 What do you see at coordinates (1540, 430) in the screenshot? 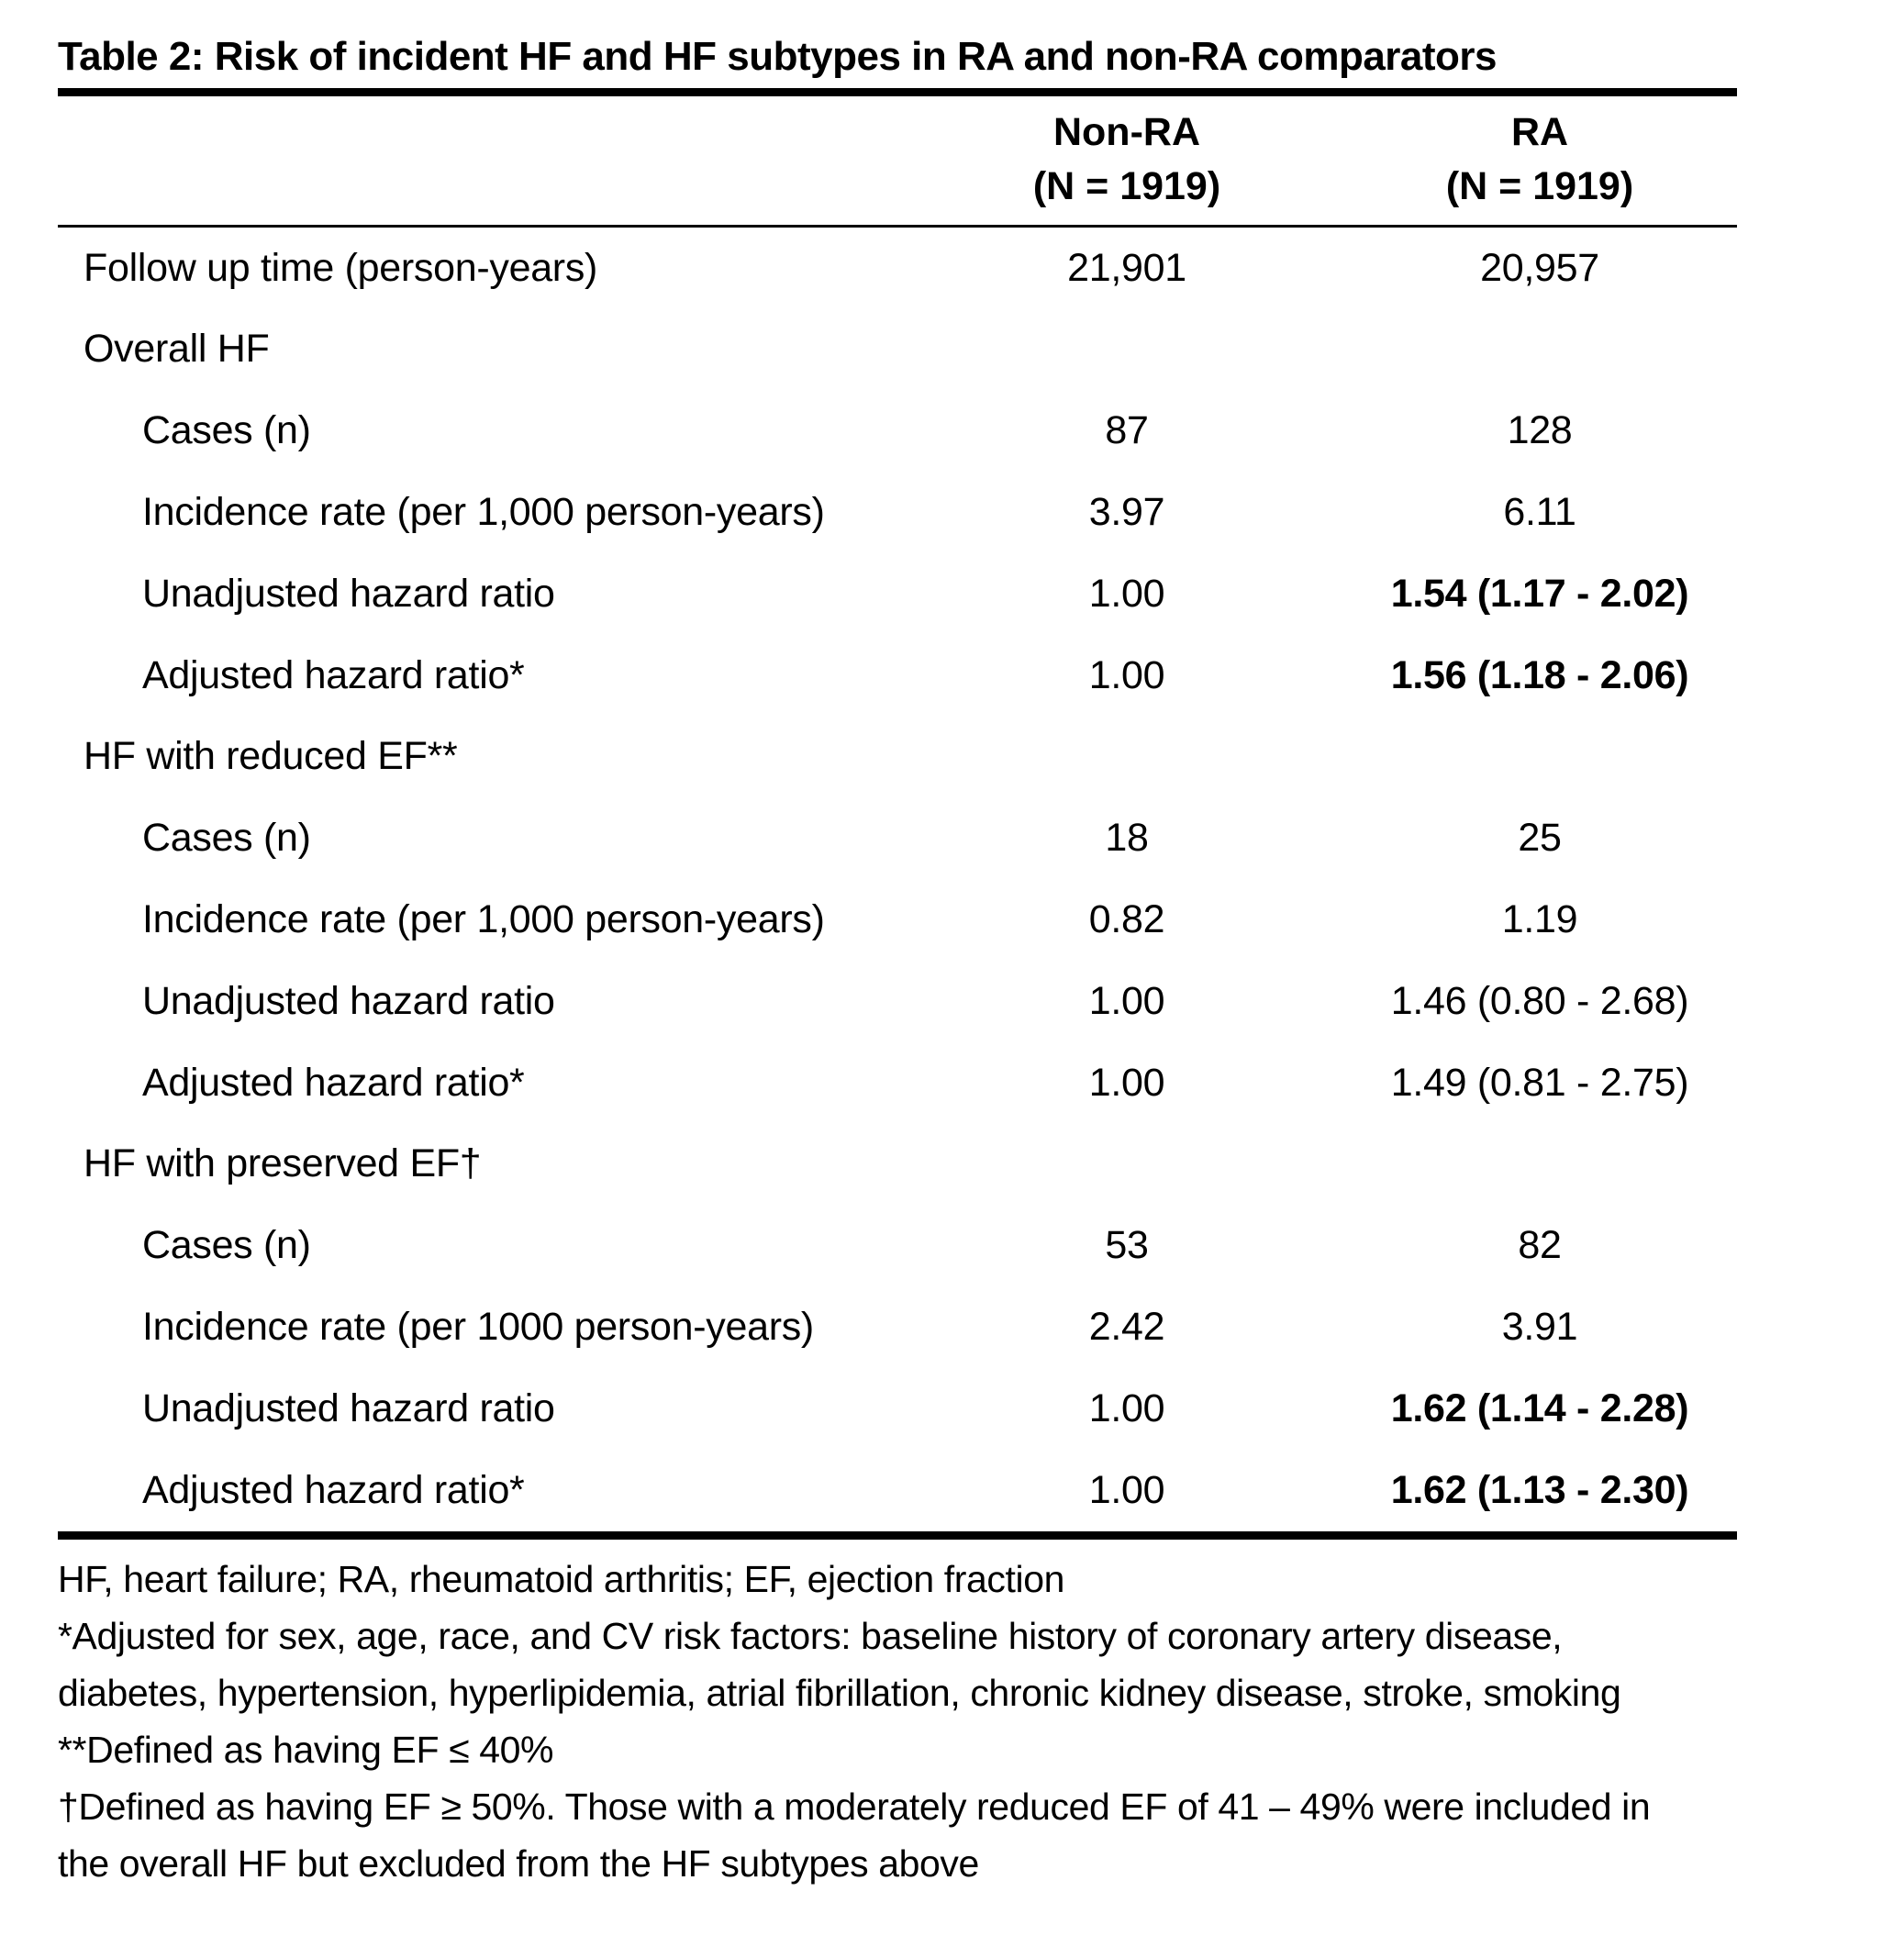
I see `cell-ra: 128` at bounding box center [1540, 430].